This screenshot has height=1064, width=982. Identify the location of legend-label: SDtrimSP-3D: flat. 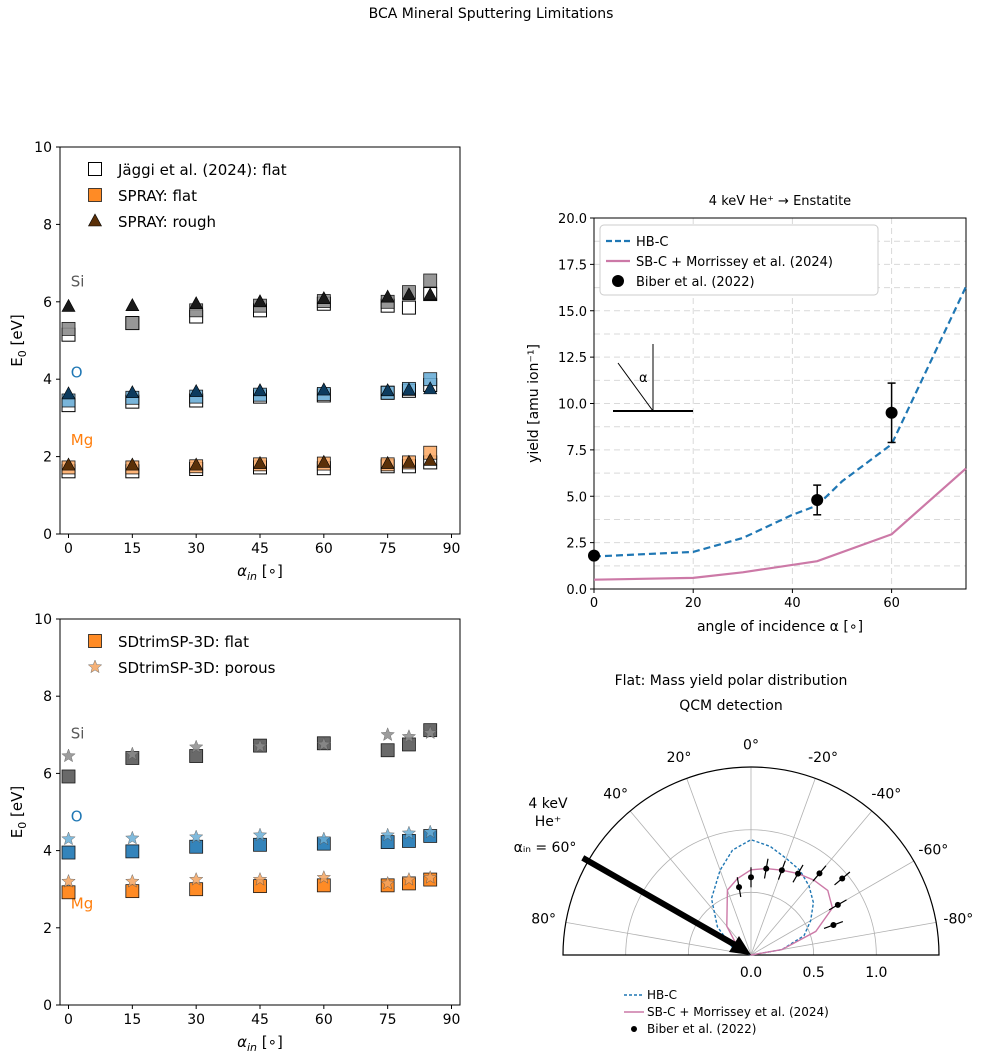
(183, 642).